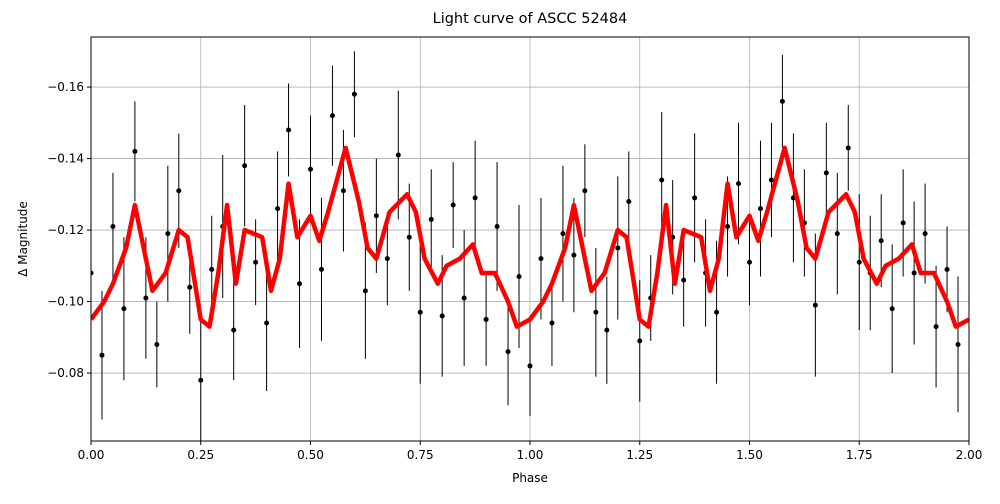 The image size is (1000, 504). Describe the element at coordinates (530, 478) in the screenshot. I see `x-axis-label: Phase` at that location.